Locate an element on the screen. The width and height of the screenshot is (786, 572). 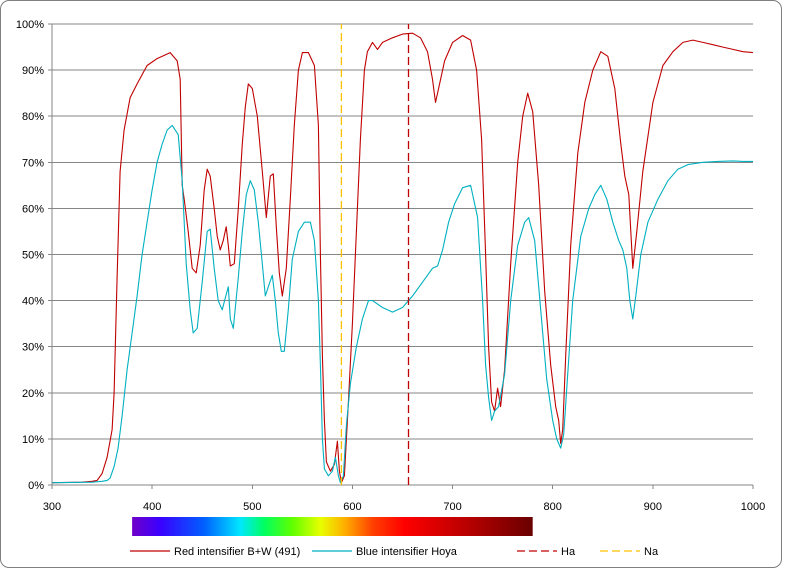
y-tick-label: 50% is located at coordinates (33, 256).